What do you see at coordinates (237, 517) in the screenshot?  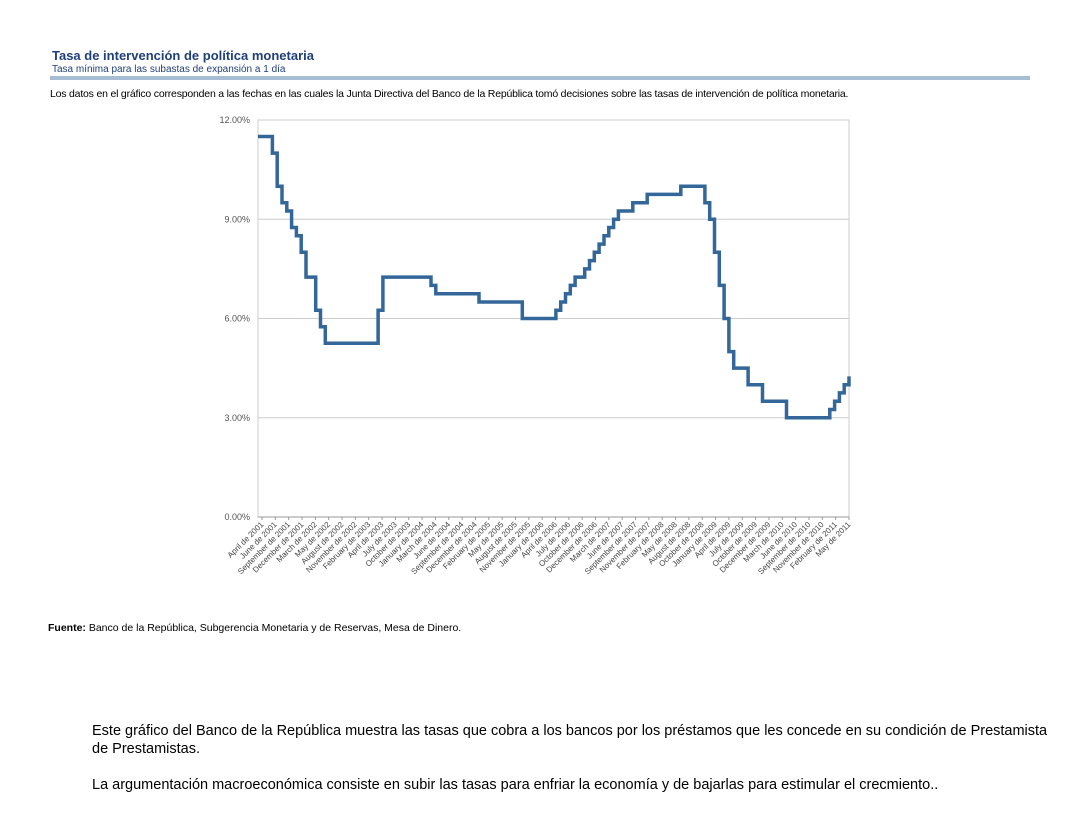 I see `y-tick-label: 0.00%` at bounding box center [237, 517].